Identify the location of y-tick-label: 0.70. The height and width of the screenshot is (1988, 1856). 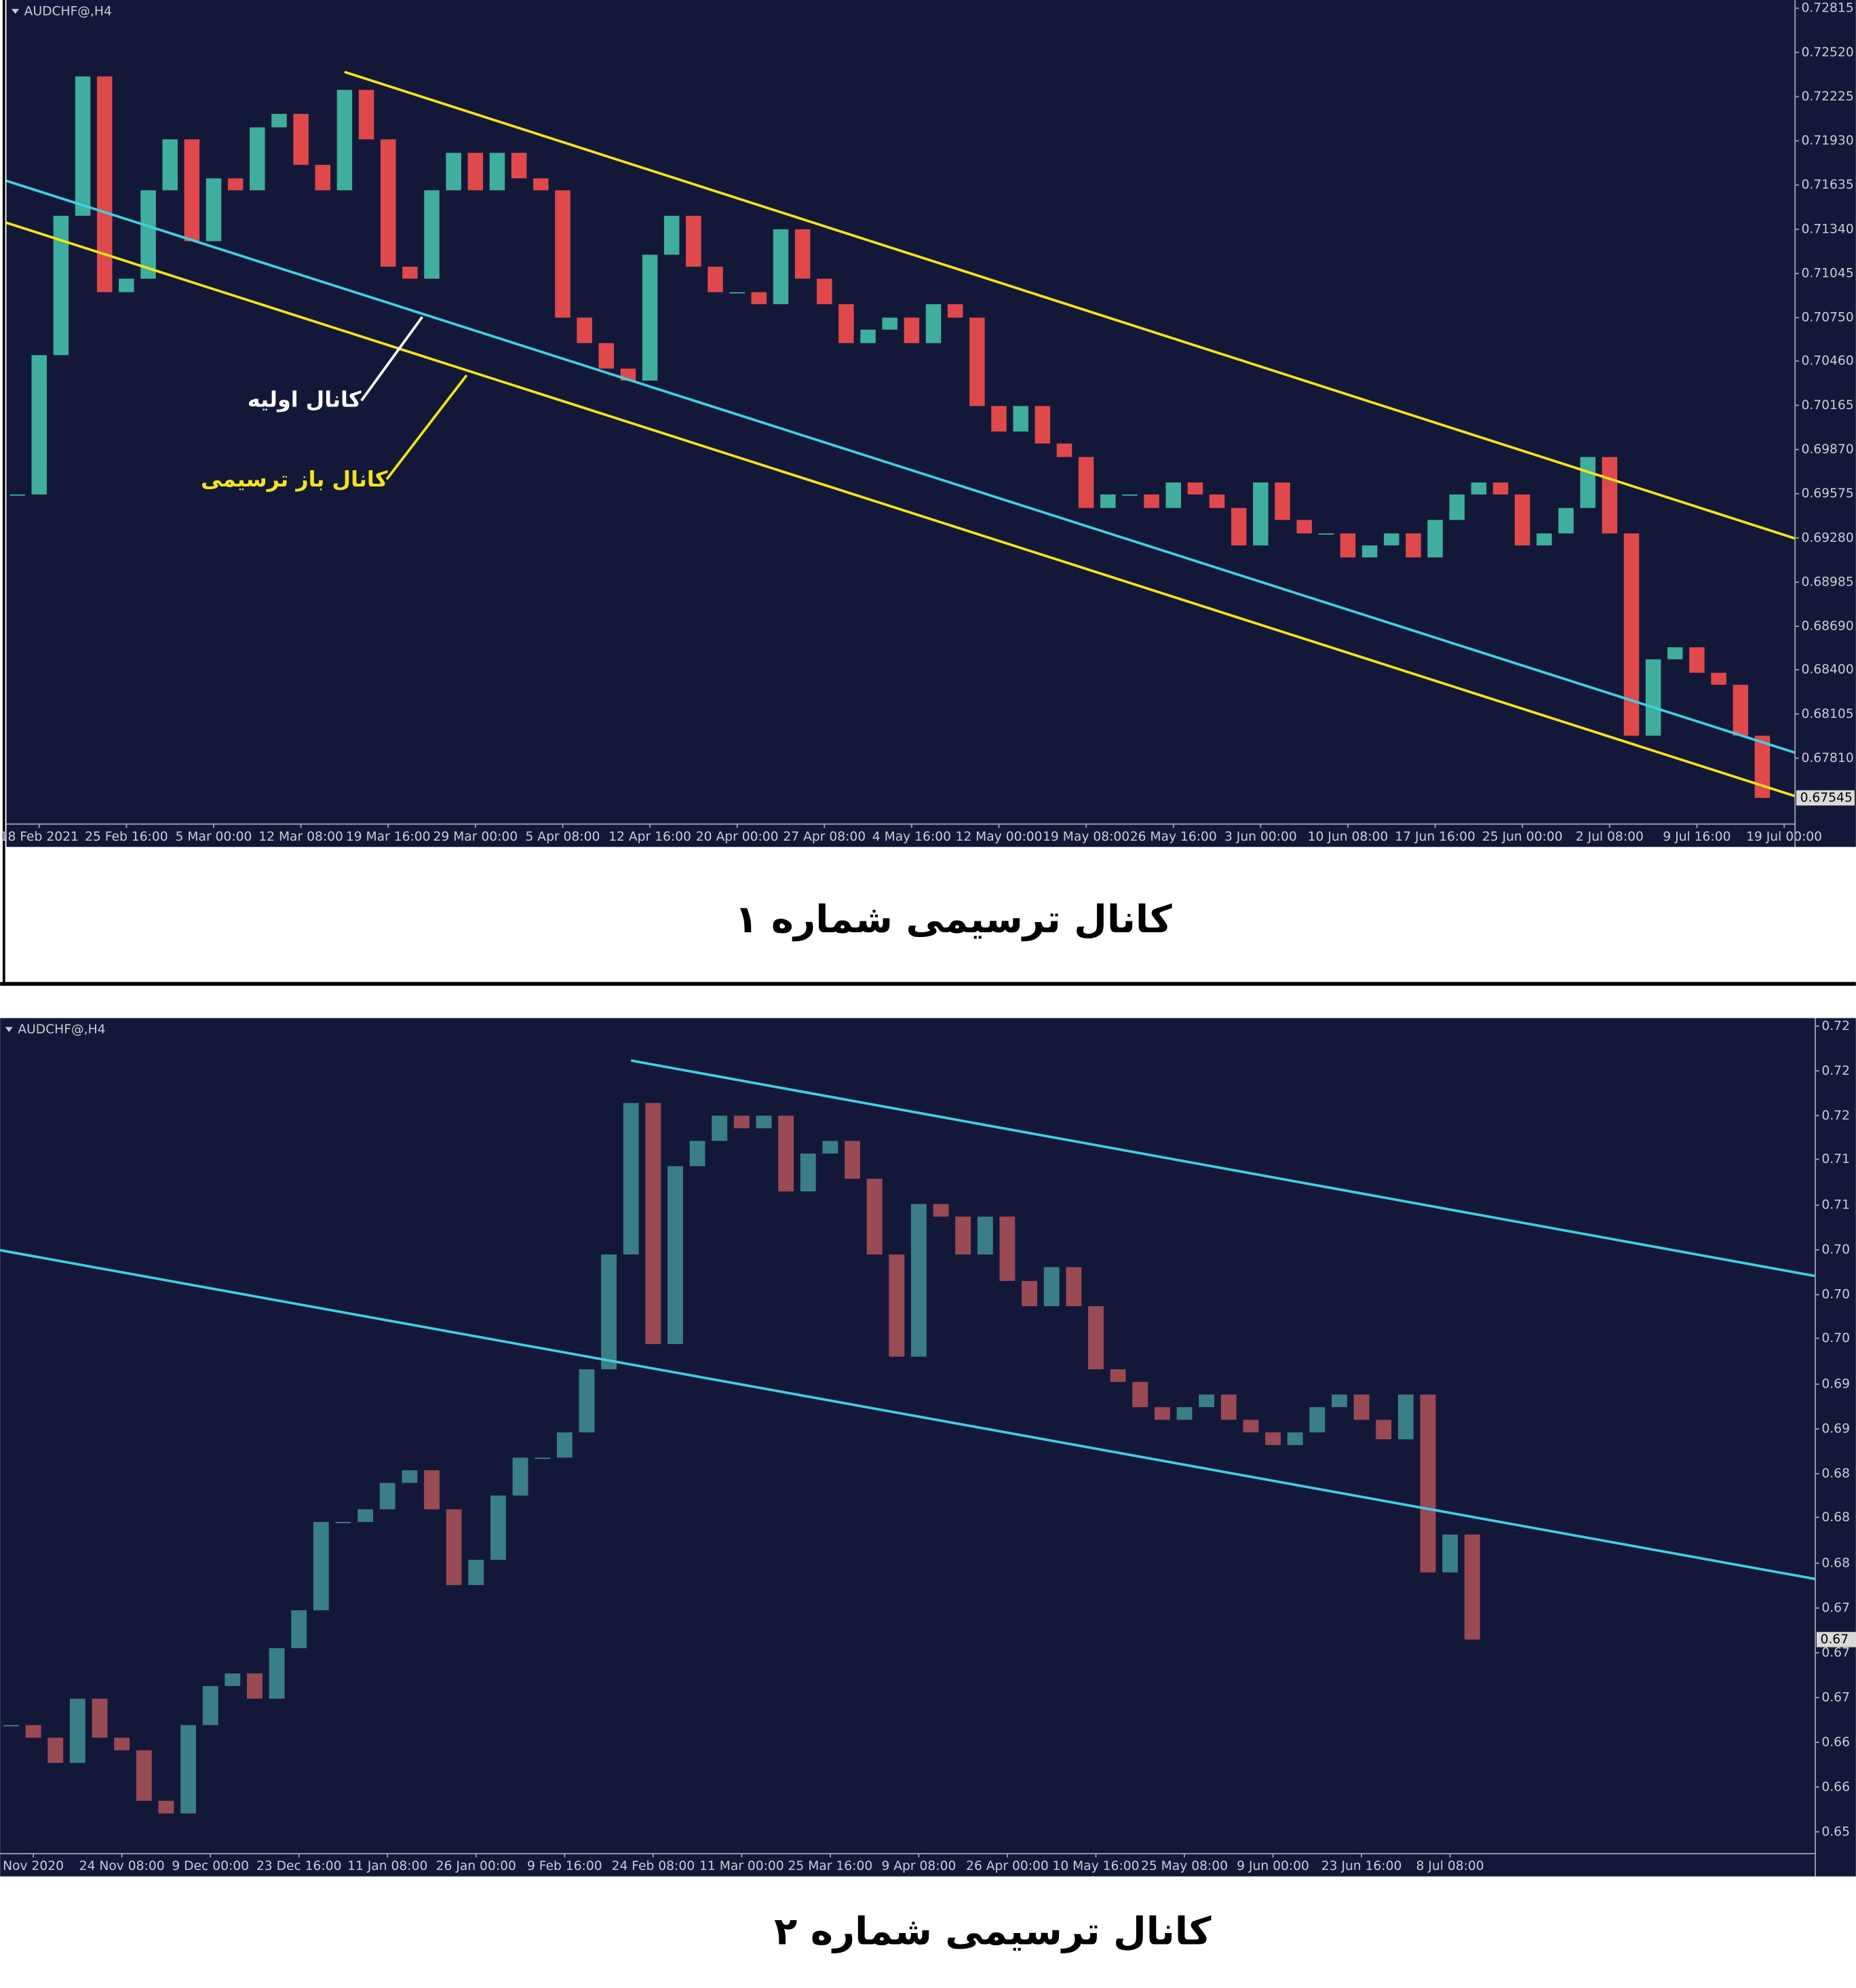
(1835, 1295).